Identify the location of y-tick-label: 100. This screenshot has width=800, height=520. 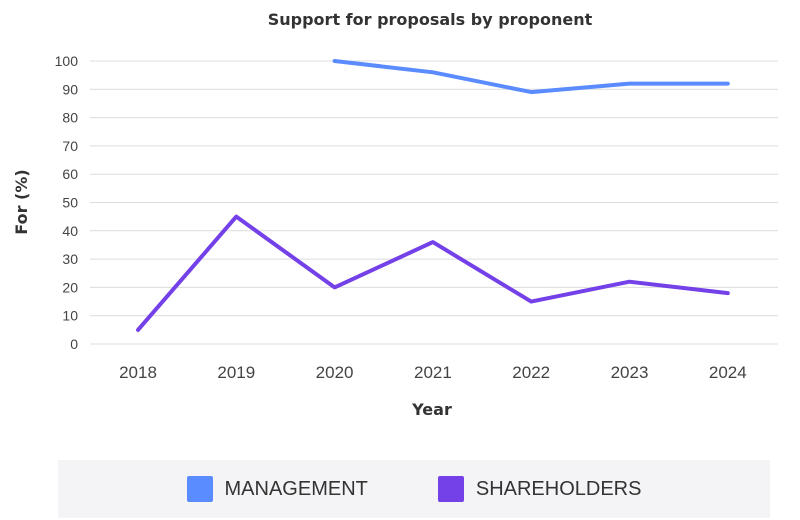
(67, 61).